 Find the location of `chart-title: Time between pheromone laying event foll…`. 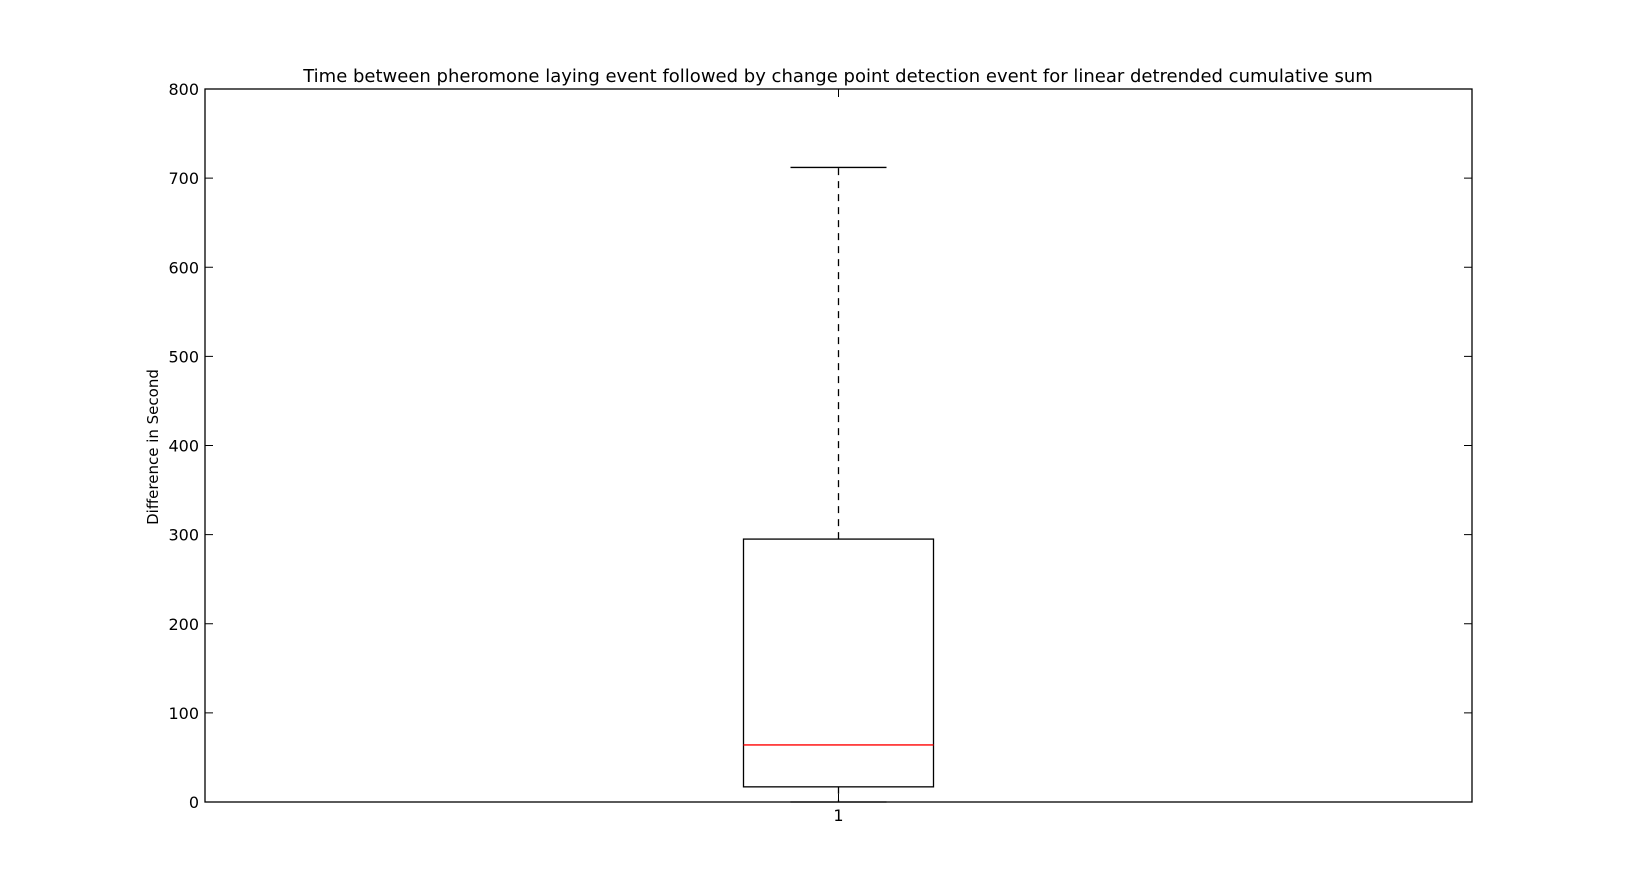

chart-title: Time between pheromone laying event foll… is located at coordinates (837, 76).